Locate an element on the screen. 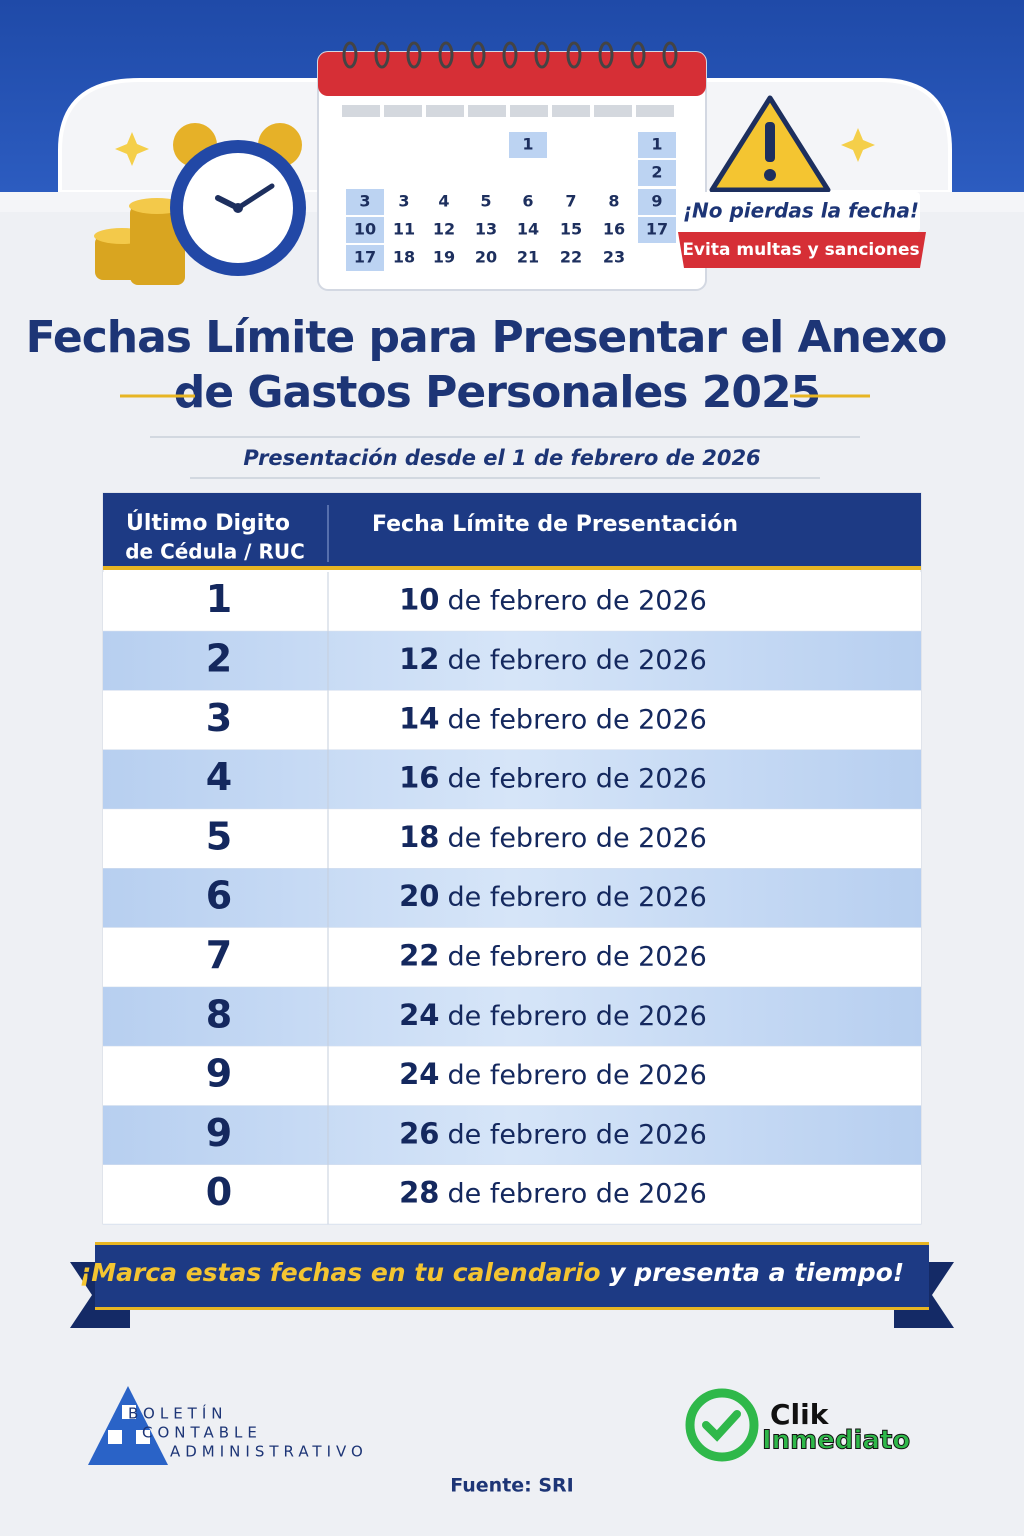 The width and height of the screenshot is (1024, 1536). calendar-day: 23 is located at coordinates (614, 257).